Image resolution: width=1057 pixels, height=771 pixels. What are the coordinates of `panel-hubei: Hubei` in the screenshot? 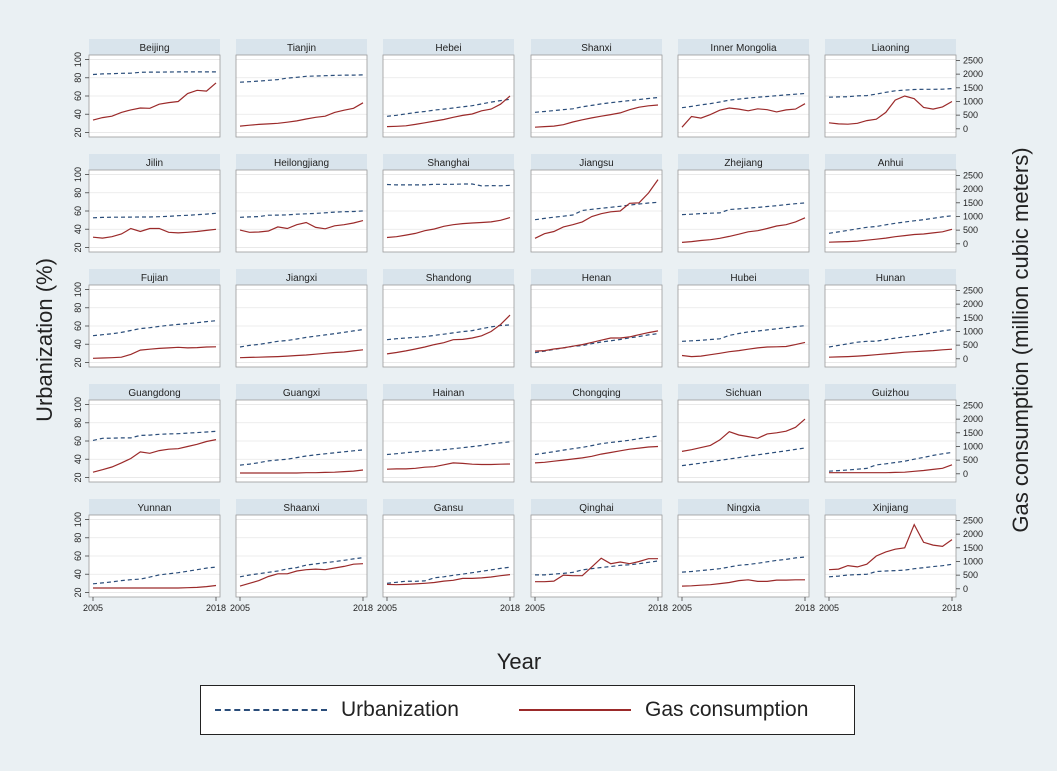 It's located at (743, 318).